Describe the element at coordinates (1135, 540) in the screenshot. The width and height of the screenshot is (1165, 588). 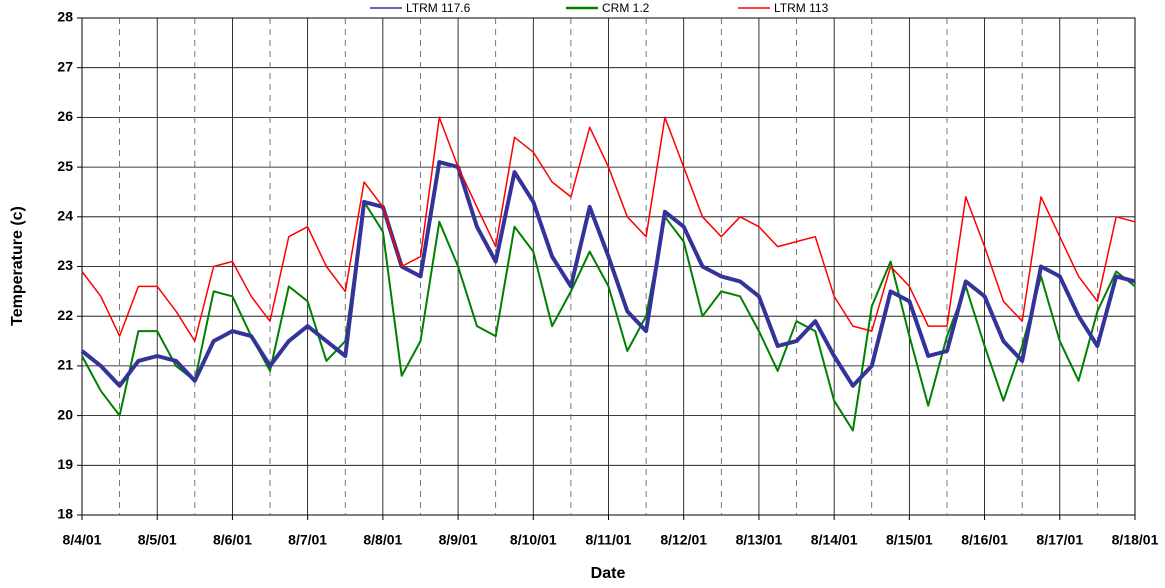
I see `x-tick-label: 8/18/01` at that location.